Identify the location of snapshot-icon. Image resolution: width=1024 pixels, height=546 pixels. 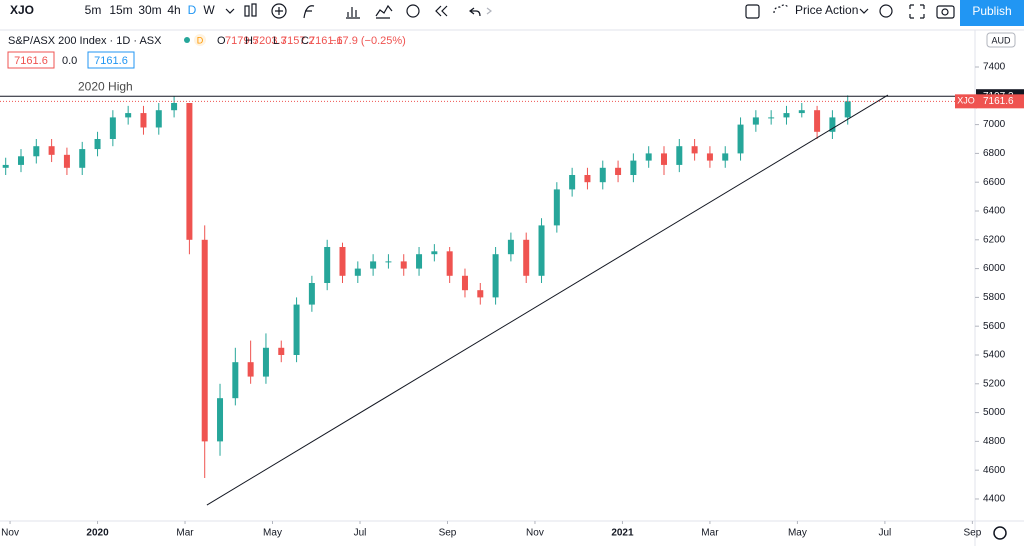
(945, 12).